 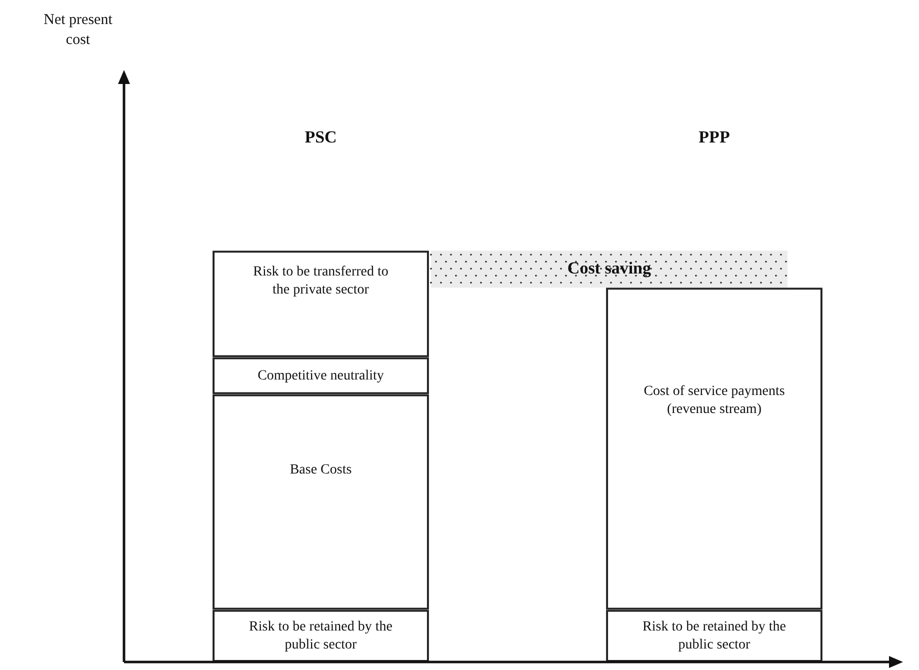 I want to click on x-tick-label: PPP, so click(x=714, y=137).